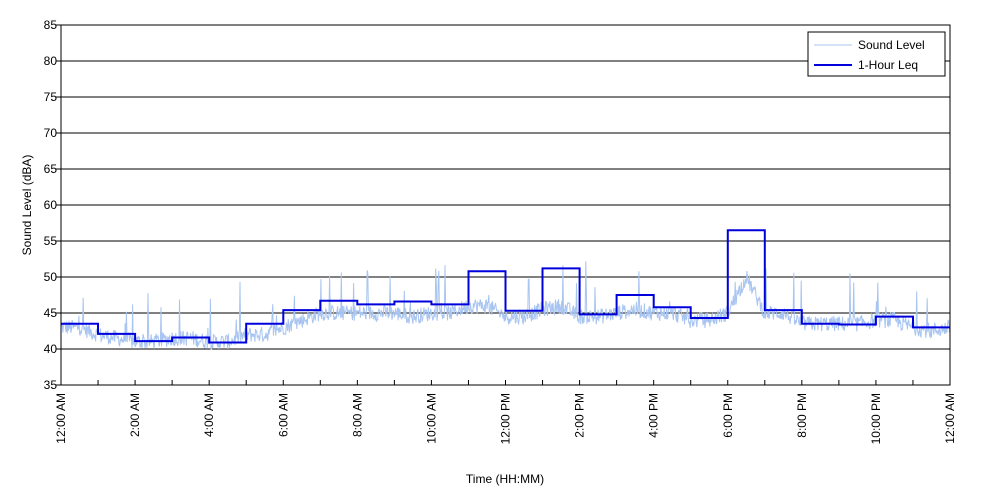 This screenshot has width=1000, height=500. Describe the element at coordinates (431, 418) in the screenshot. I see `x-tick-label: 10:00 AM` at that location.